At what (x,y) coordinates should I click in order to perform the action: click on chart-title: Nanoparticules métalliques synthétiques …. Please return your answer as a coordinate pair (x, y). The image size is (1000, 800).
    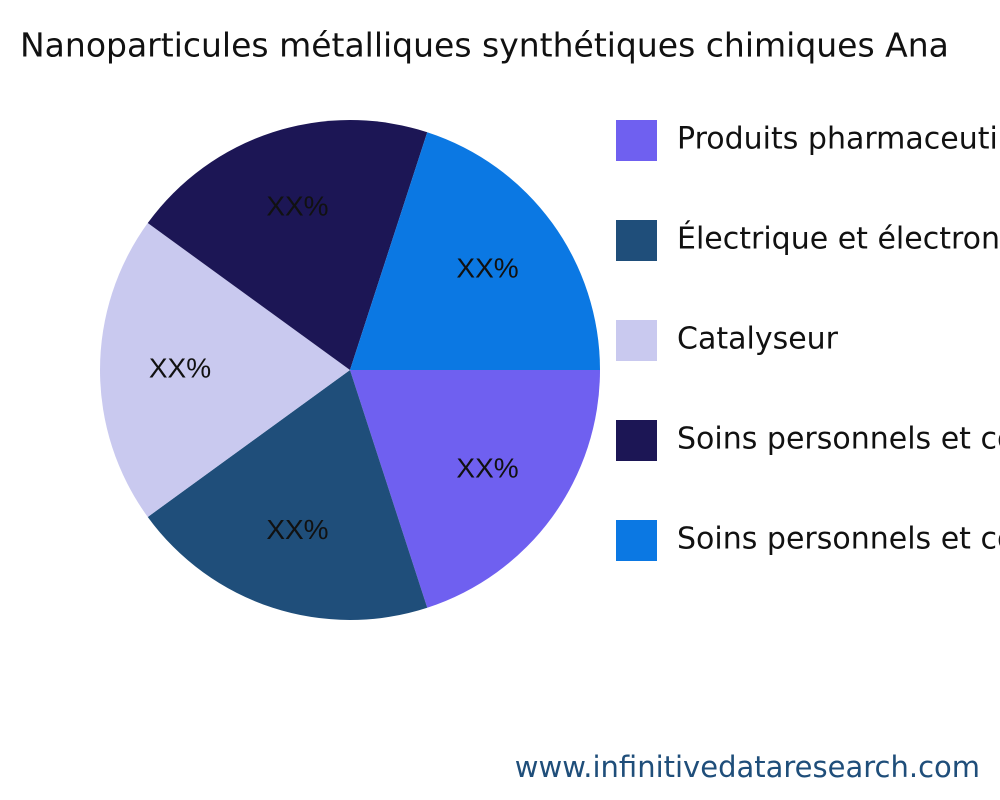
    Looking at the image, I should click on (484, 45).